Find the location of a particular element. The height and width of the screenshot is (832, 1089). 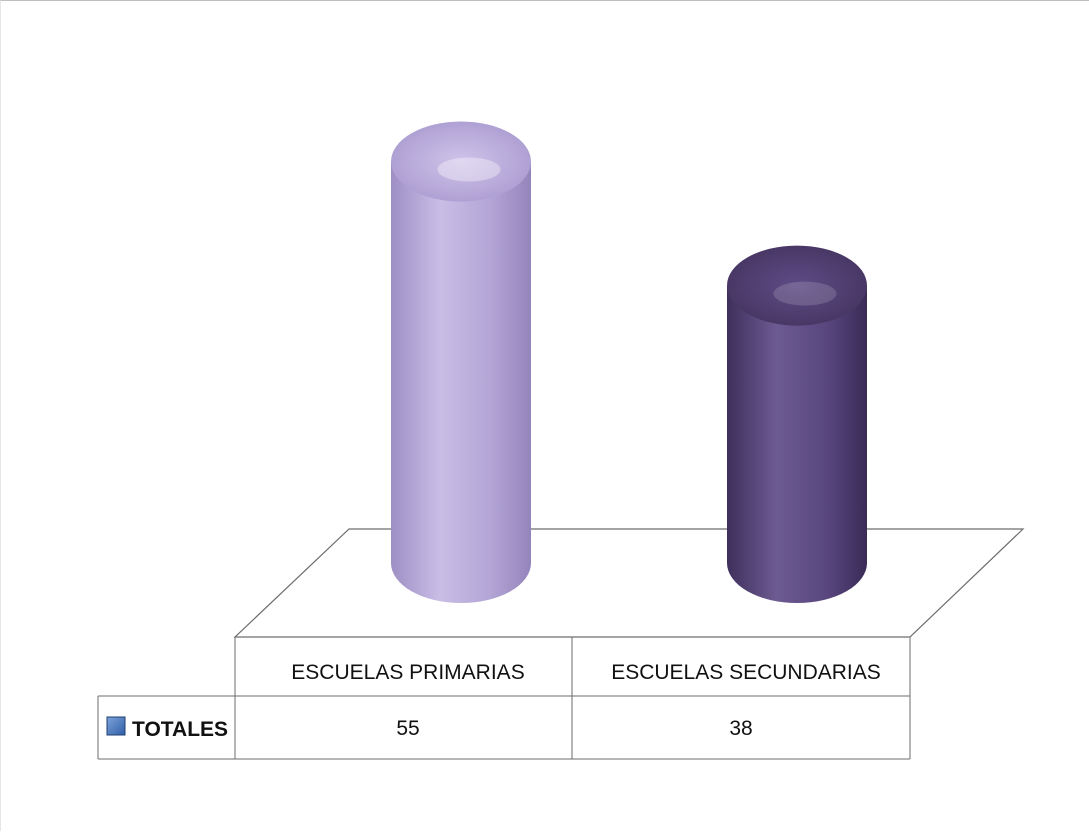

bar-highlight-secundarias is located at coordinates (805, 293).